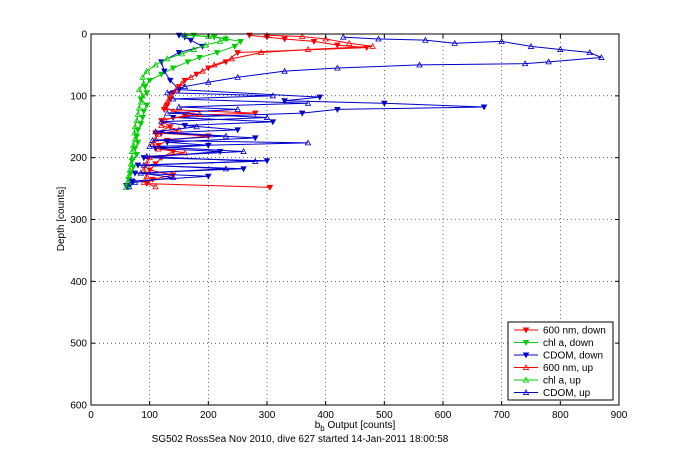  Describe the element at coordinates (619, 415) in the screenshot. I see `x-tick-label: 900` at that location.